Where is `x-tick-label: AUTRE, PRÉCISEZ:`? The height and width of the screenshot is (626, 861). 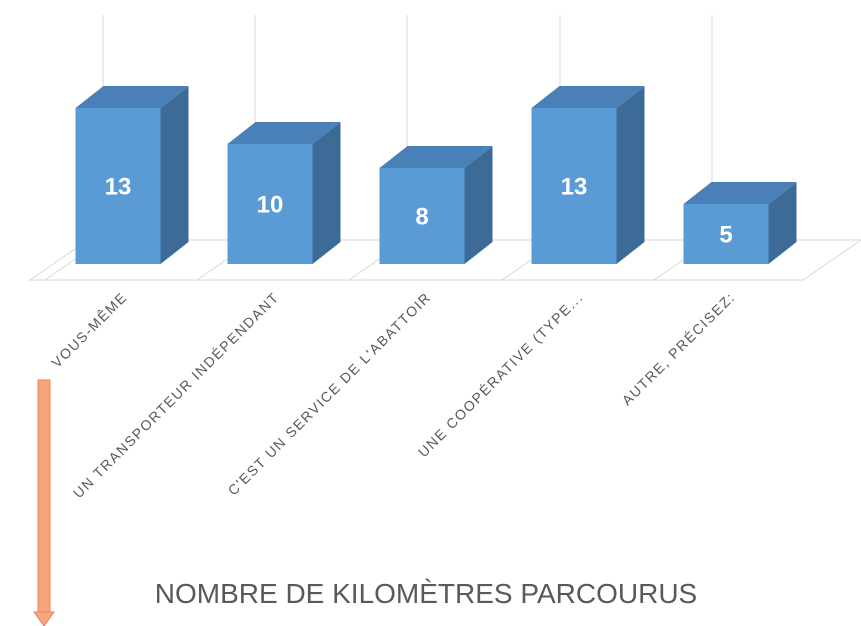 x-tick-label: AUTRE, PRÉCISEZ: is located at coordinates (679, 349).